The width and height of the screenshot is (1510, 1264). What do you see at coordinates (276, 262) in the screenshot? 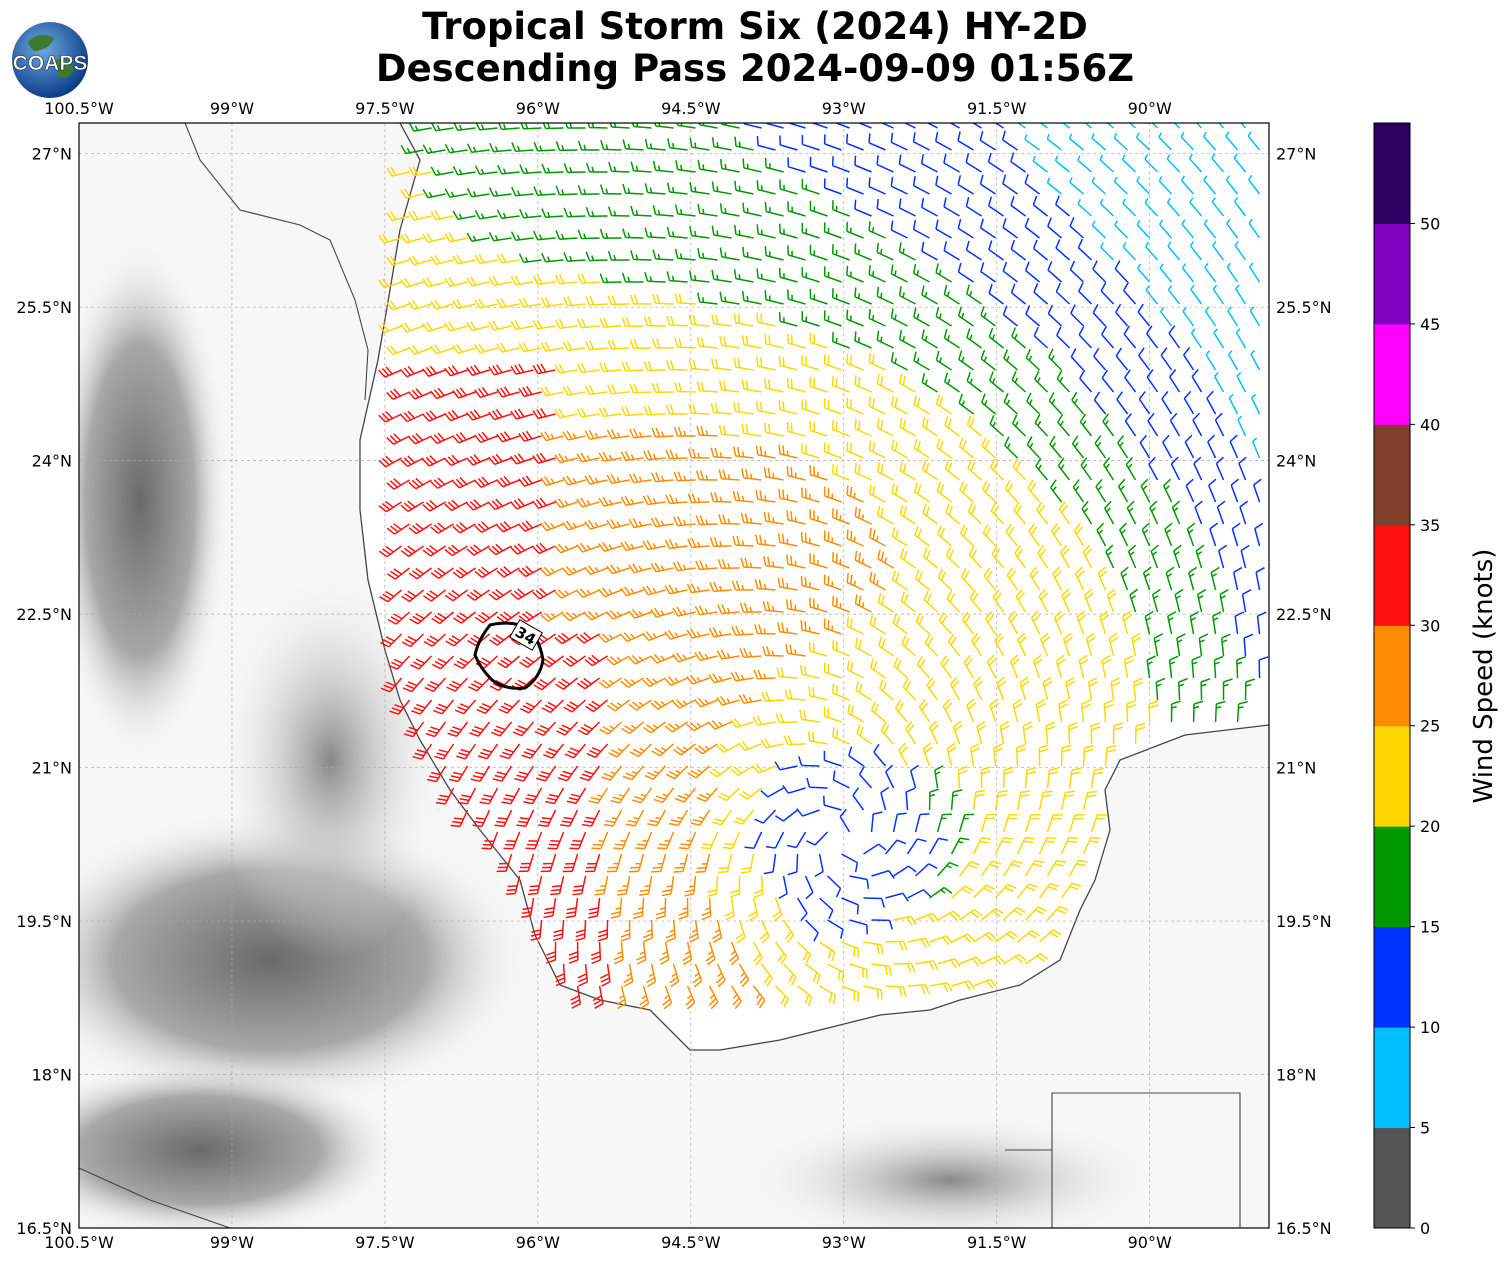
I see `us-coast-islands` at bounding box center [276, 262].